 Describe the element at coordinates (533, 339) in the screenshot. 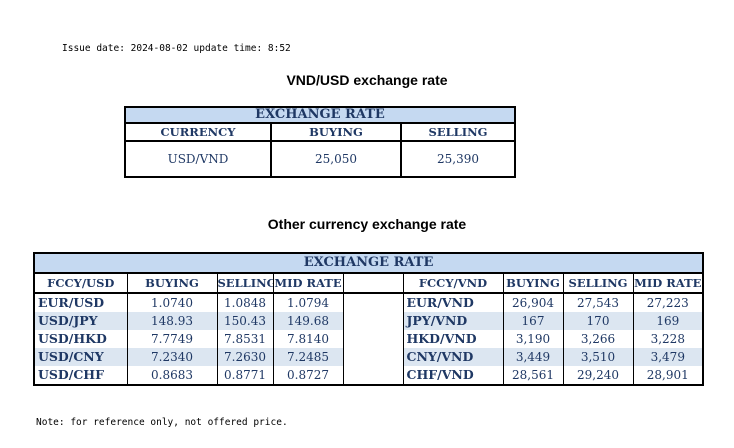

I see `cell: 3,190` at that location.